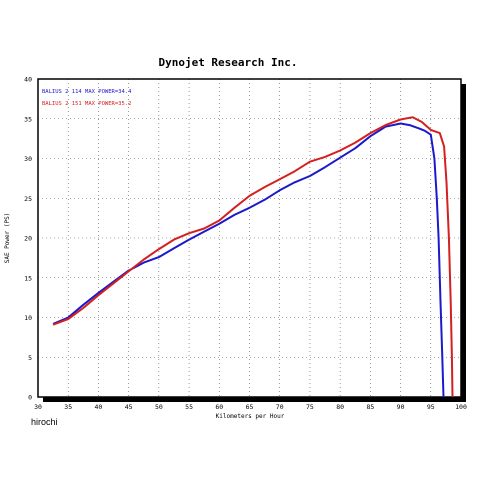  I want to click on x-axis-ticks: 30 35 40 45 50 55 60 65 70 75 80 85 90 95 100, so click(250, 407).